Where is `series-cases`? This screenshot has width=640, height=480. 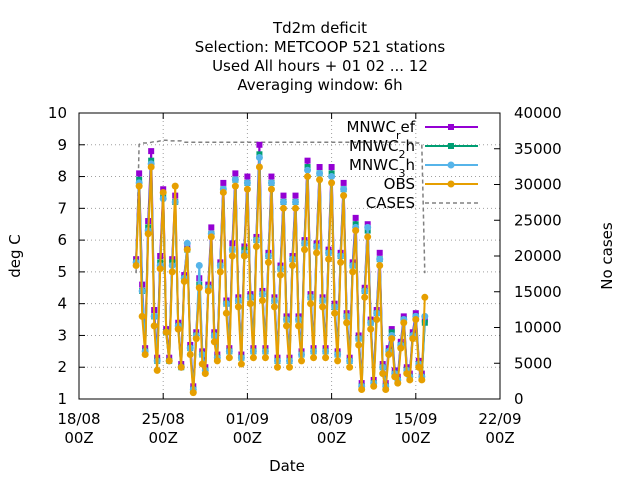
series-cases is located at coordinates (280, 206).